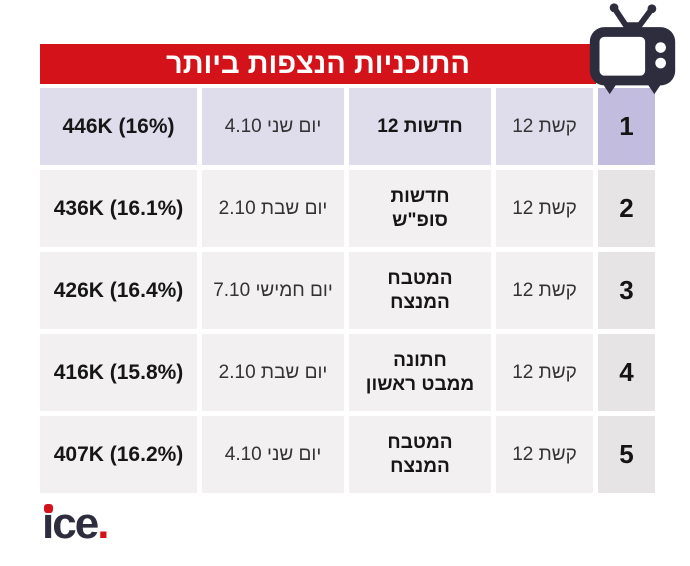 This screenshot has height=566, width=690. Describe the element at coordinates (626, 126) in the screenshot. I see `rank-cell: 1` at that location.